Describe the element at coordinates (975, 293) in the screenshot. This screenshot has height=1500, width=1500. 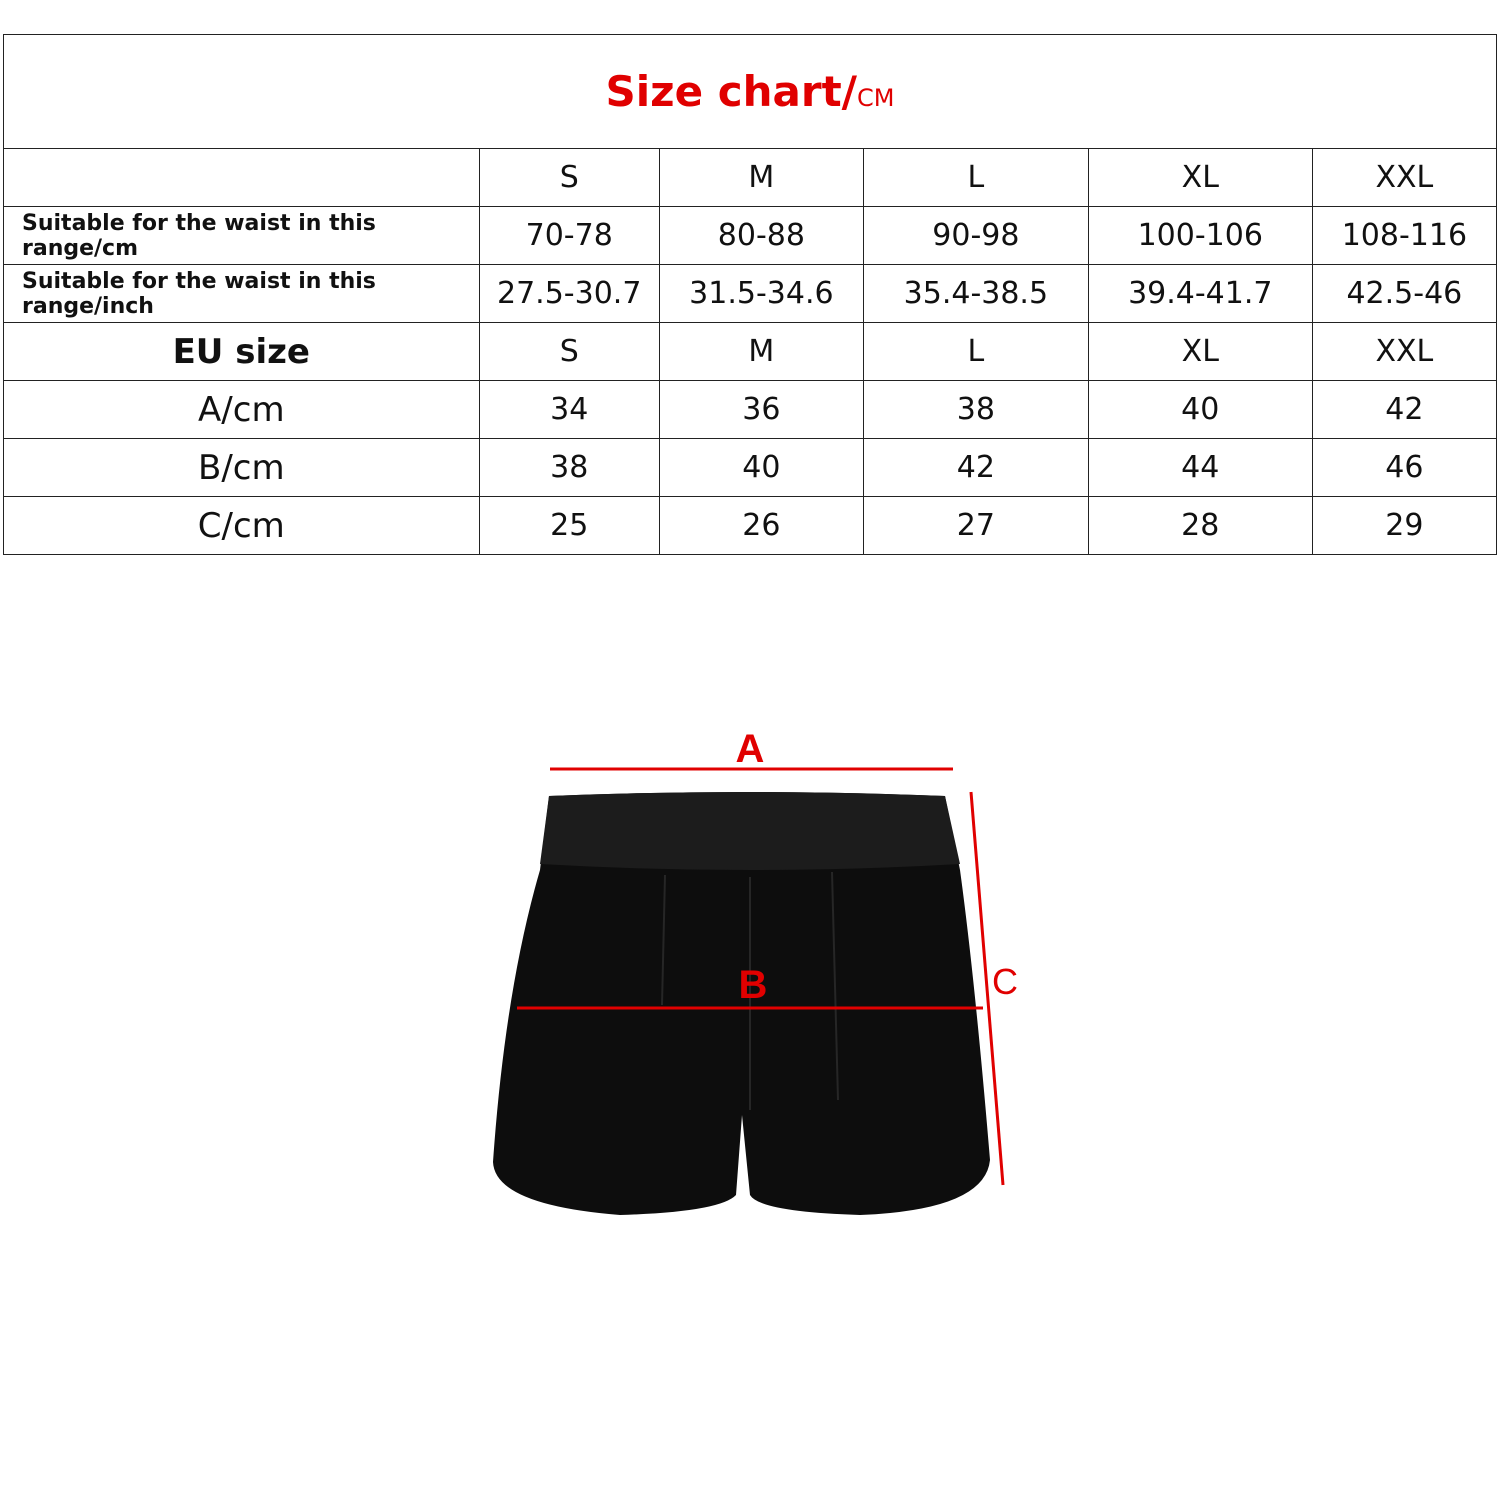
I see `value-cell: 35.4-38.5` at that location.